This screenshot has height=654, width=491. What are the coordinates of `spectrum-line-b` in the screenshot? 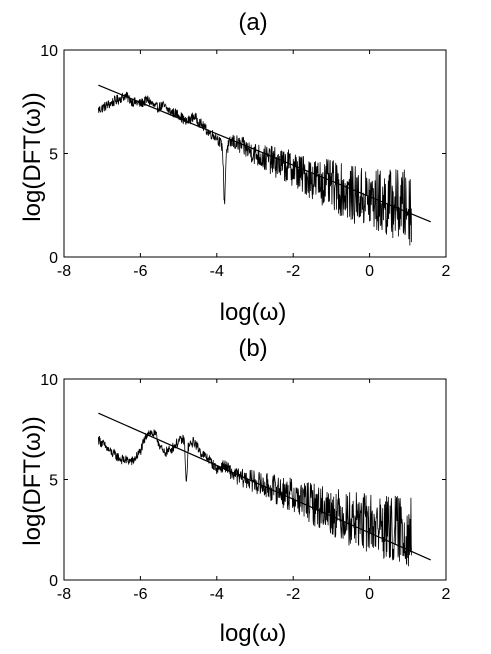 It's located at (255, 498).